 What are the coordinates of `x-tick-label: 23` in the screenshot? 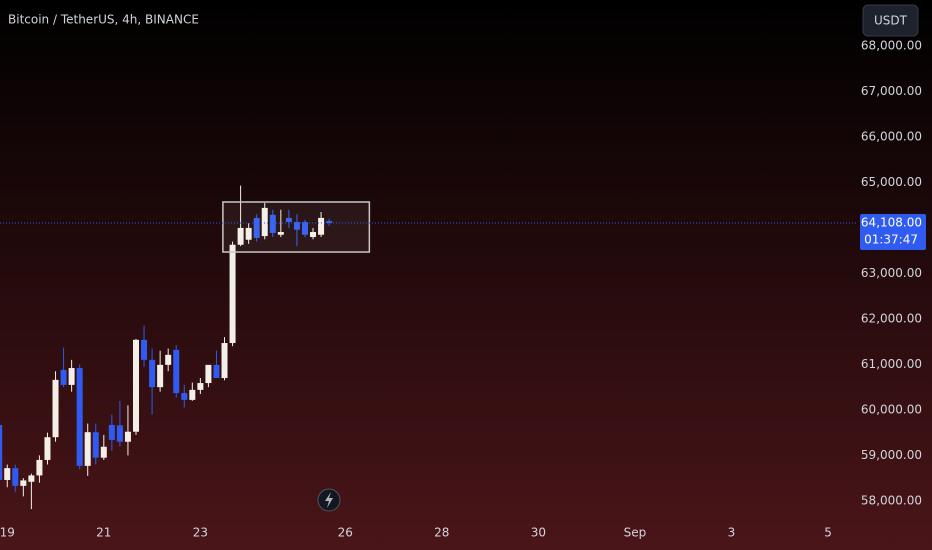 It's located at (200, 533).